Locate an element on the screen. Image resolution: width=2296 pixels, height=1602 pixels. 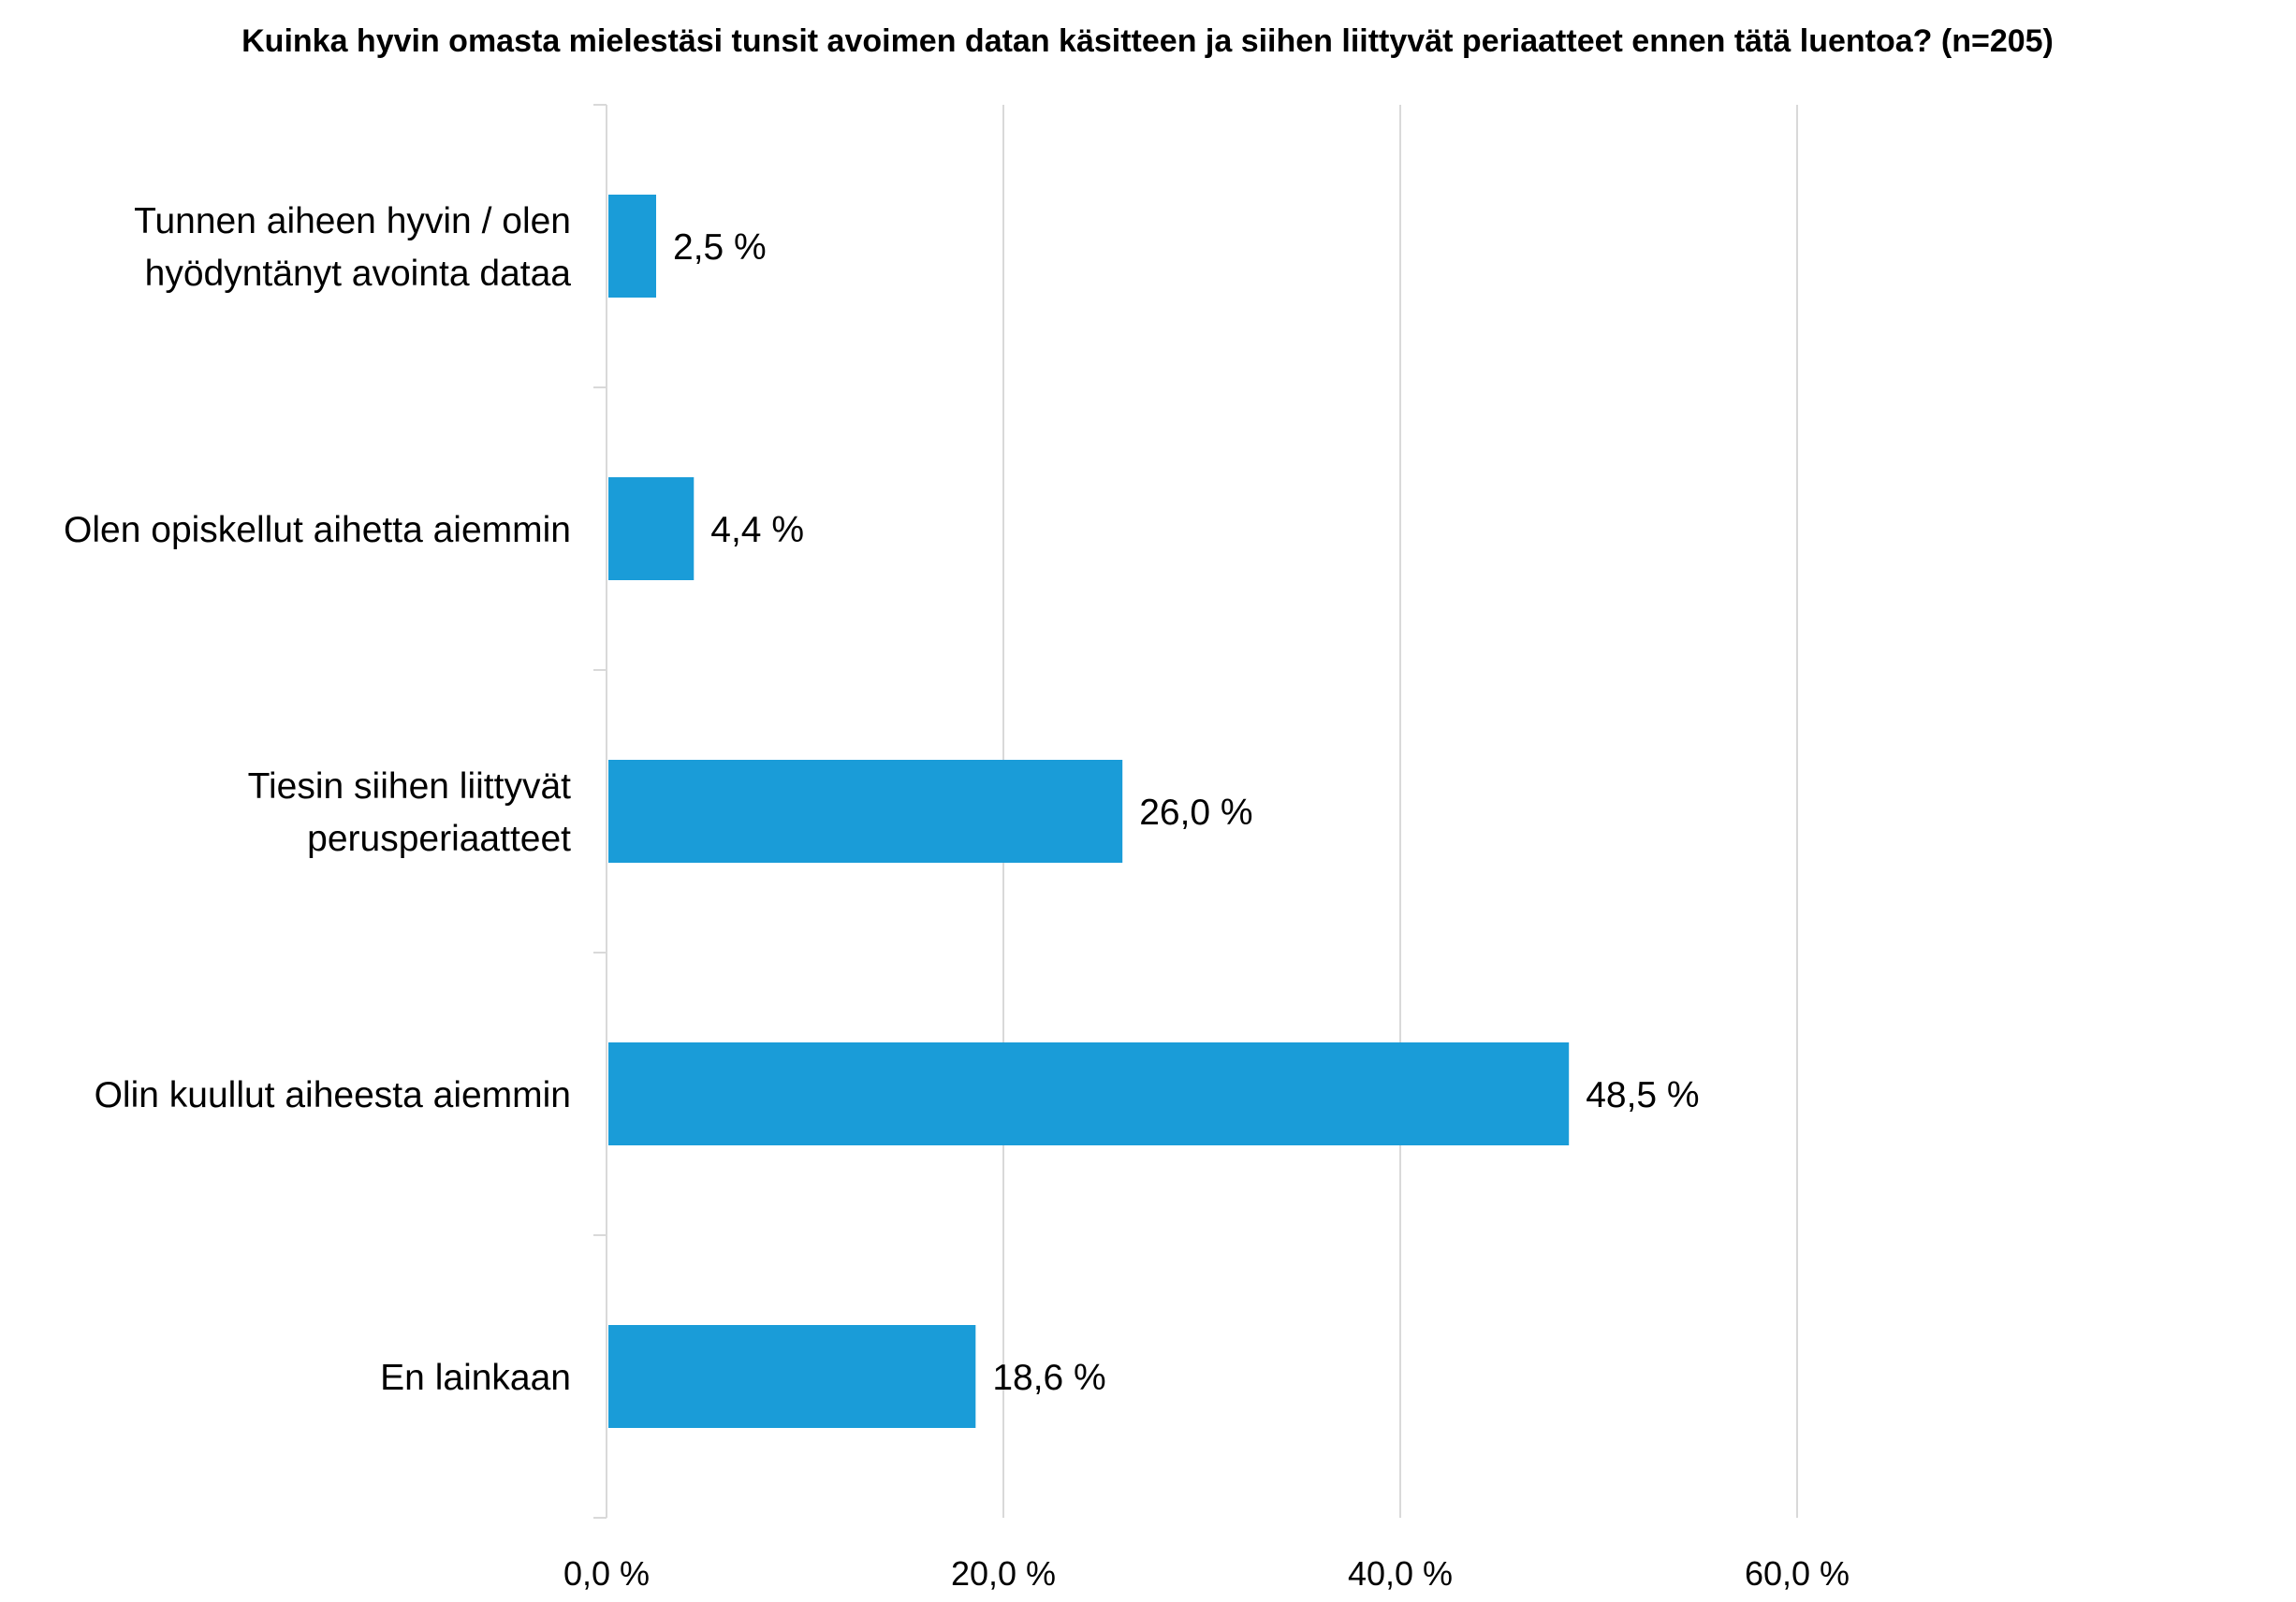
category-label: Tiesin siihen liittyvät is located at coordinates (410, 786).